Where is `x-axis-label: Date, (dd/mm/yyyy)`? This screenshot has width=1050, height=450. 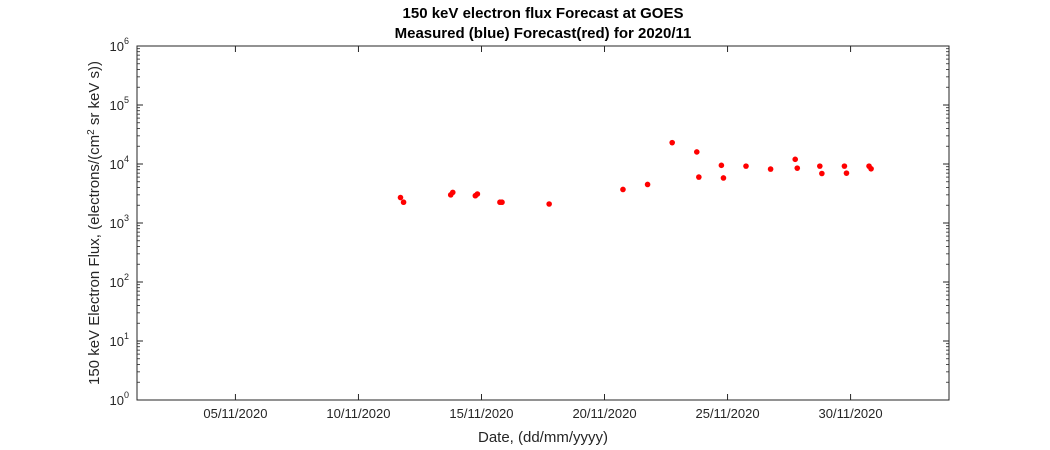 x-axis-label: Date, (dd/mm/yyyy) is located at coordinates (543, 437).